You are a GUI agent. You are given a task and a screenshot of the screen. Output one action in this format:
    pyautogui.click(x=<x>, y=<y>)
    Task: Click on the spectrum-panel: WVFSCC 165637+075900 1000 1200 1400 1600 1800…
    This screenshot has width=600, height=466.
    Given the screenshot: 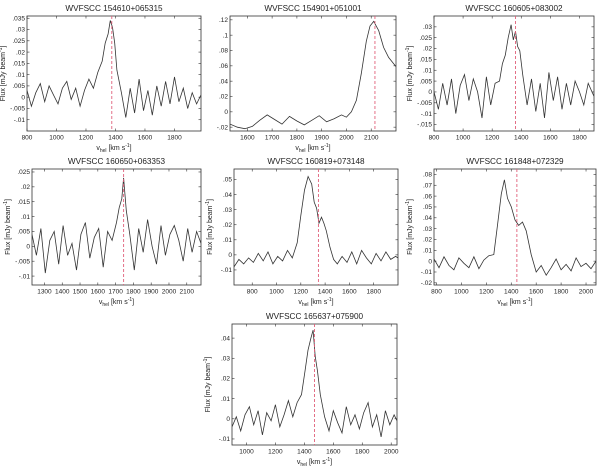 What is the action you would take?
    pyautogui.click(x=301, y=389)
    